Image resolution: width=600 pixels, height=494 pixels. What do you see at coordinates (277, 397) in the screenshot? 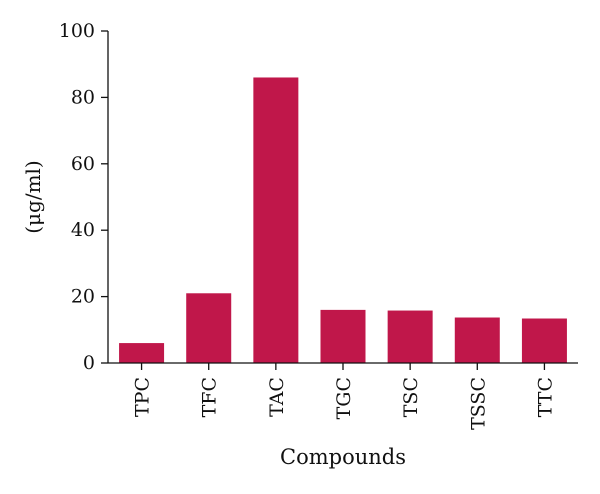
I see `x-tick-label-tac: TAC` at bounding box center [277, 397].